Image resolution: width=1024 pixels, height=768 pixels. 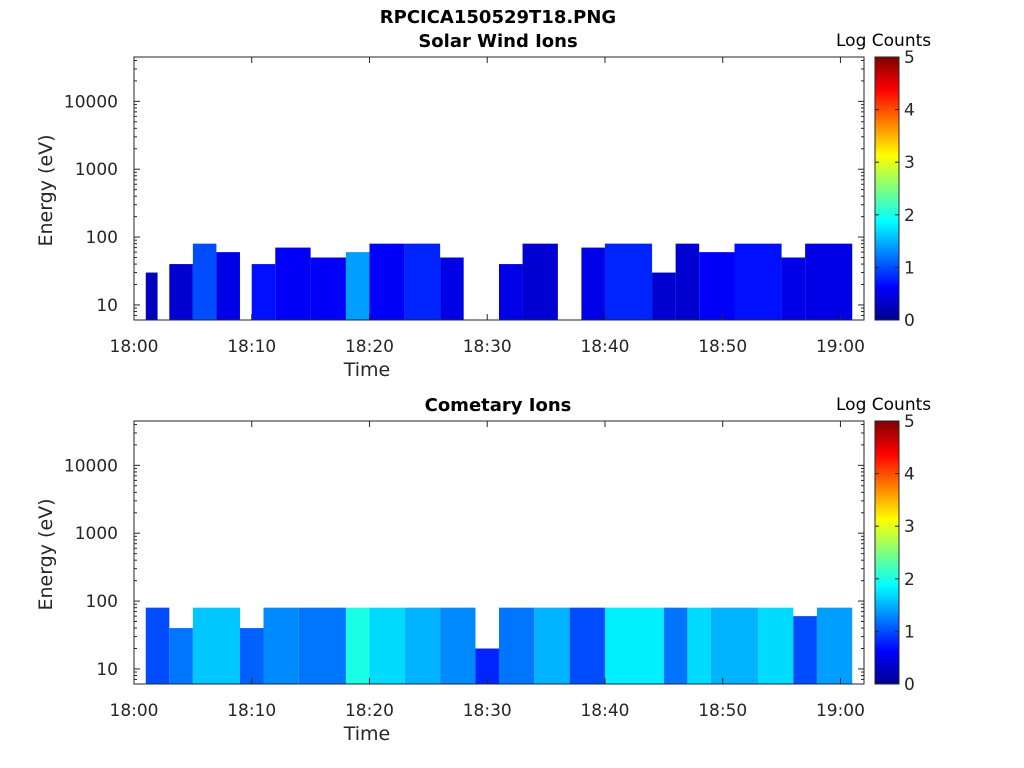 I want to click on colorbar-label-solar-wind: Log Counts, so click(x=884, y=41).